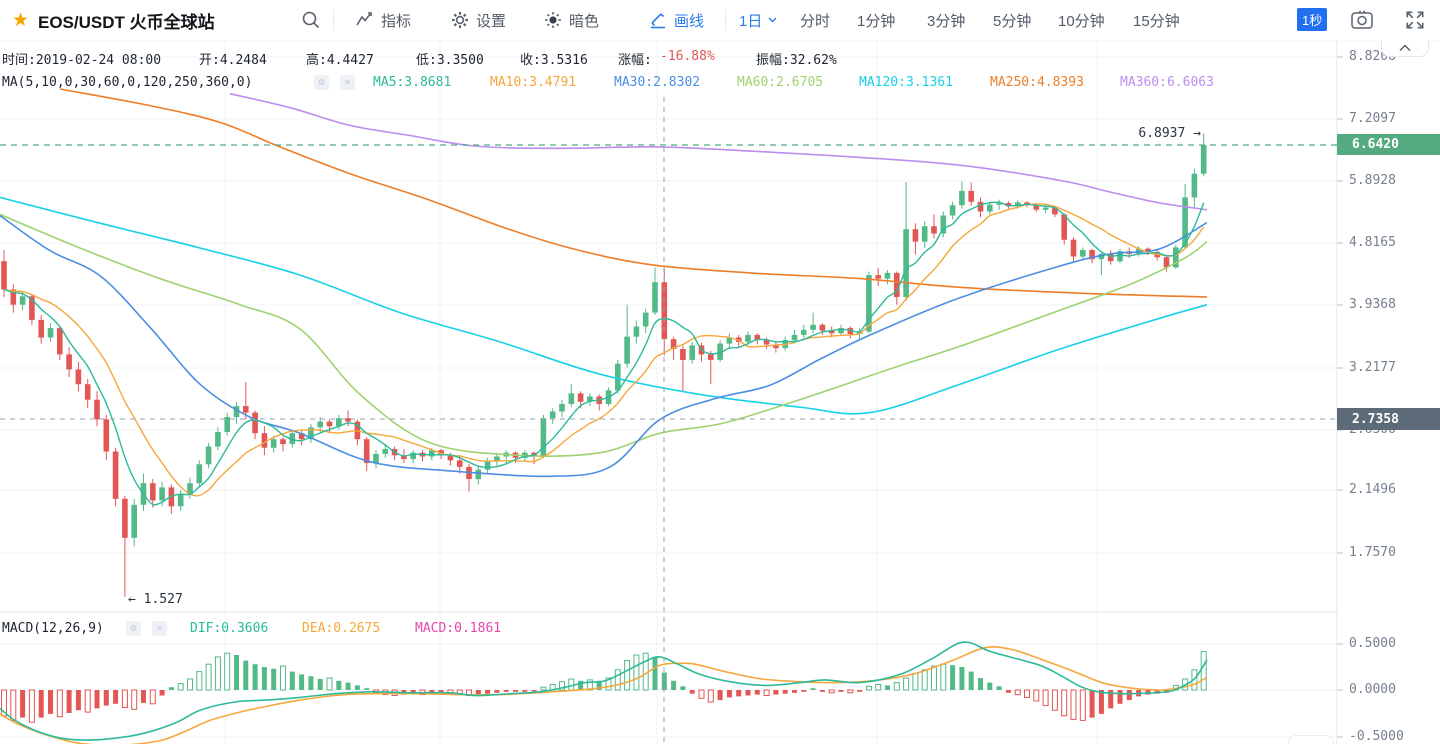 The height and width of the screenshot is (744, 1440). What do you see at coordinates (780, 82) in the screenshot?
I see `ma60-value: MA60:2.6705` at bounding box center [780, 82].